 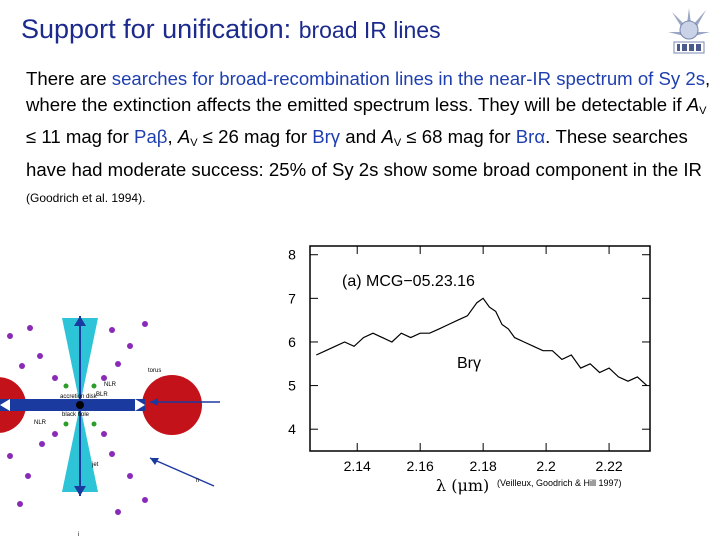 I want to click on label-bottom: i, so click(x=78, y=535).